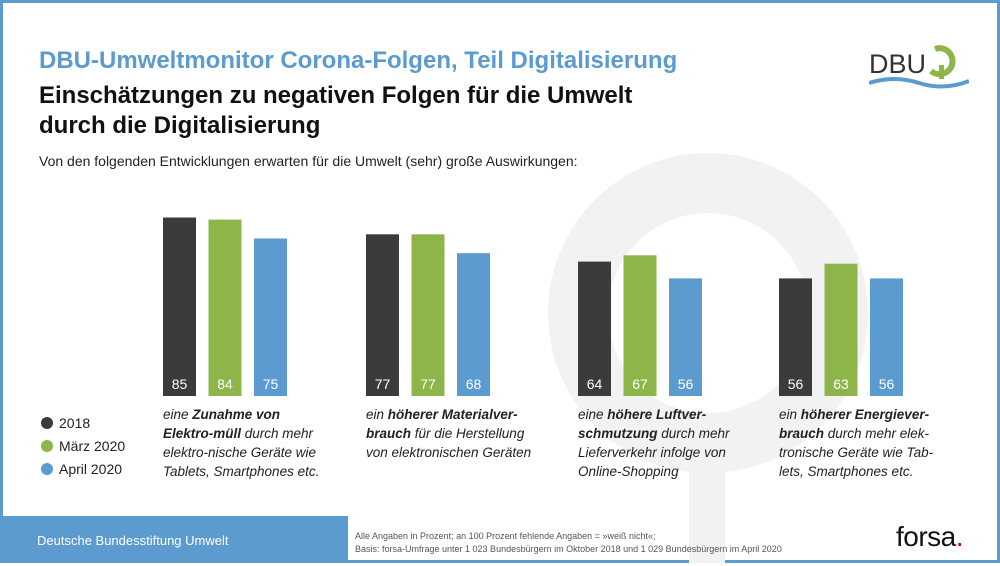  I want to click on data-label: 64, so click(595, 384).